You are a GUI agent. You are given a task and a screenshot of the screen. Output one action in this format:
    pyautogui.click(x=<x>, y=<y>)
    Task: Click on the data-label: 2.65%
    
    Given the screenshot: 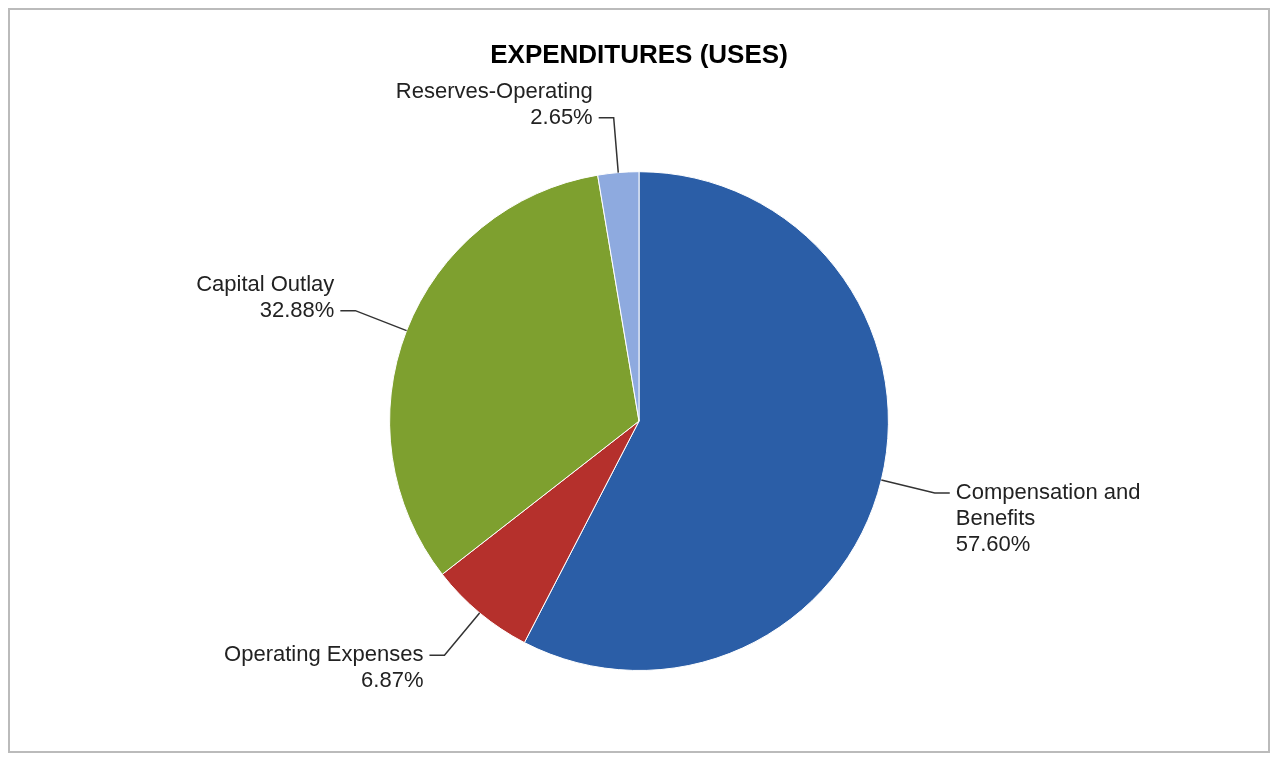 What is the action you would take?
    pyautogui.click(x=561, y=116)
    